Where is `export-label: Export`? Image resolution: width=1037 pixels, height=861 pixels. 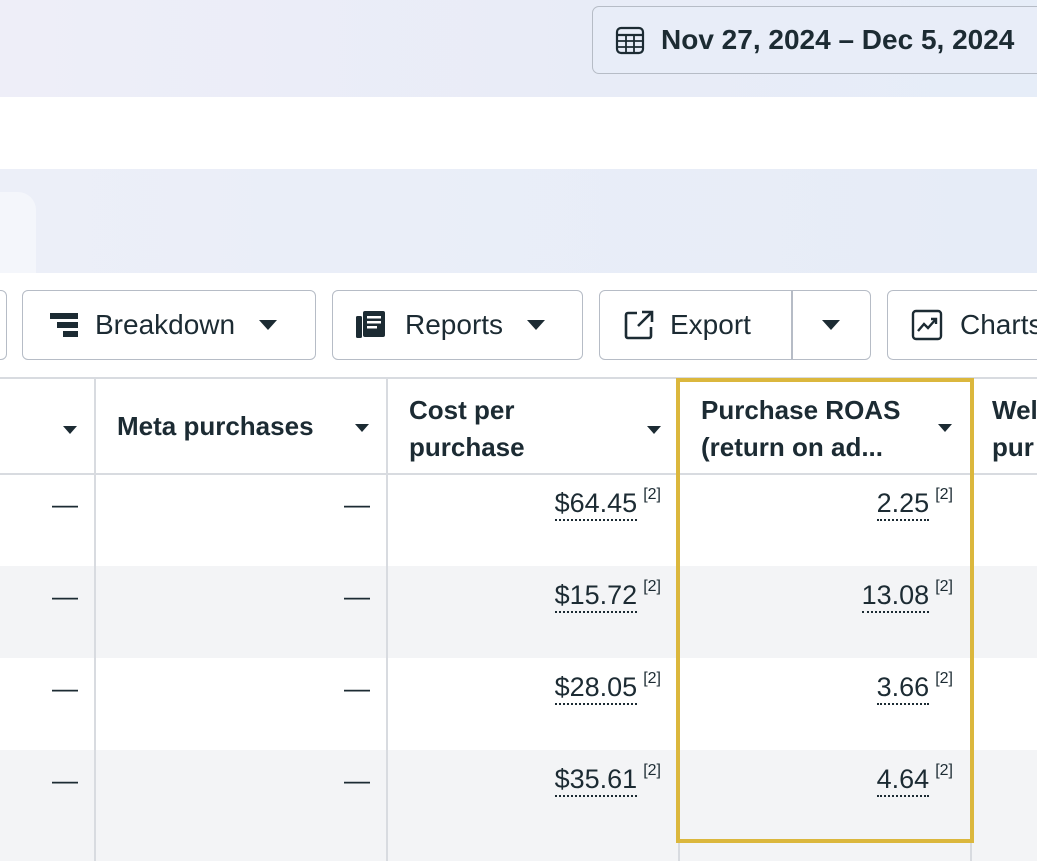
export-label: Export is located at coordinates (710, 324).